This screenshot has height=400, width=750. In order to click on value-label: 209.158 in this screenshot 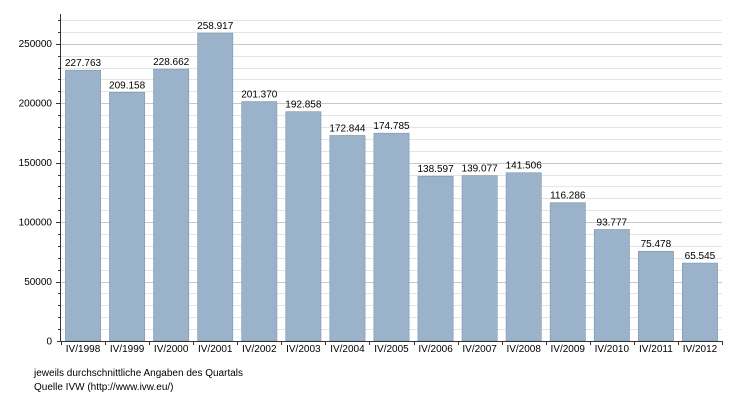, I will do `click(127, 85)`.